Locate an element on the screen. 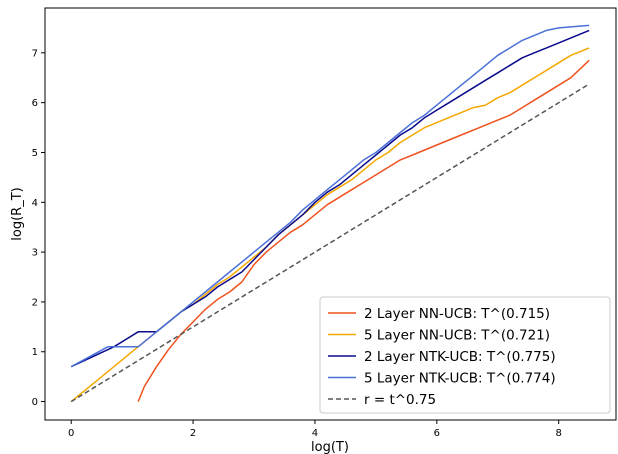 This screenshot has width=618, height=454. x-tick-label: 4 is located at coordinates (315, 433).